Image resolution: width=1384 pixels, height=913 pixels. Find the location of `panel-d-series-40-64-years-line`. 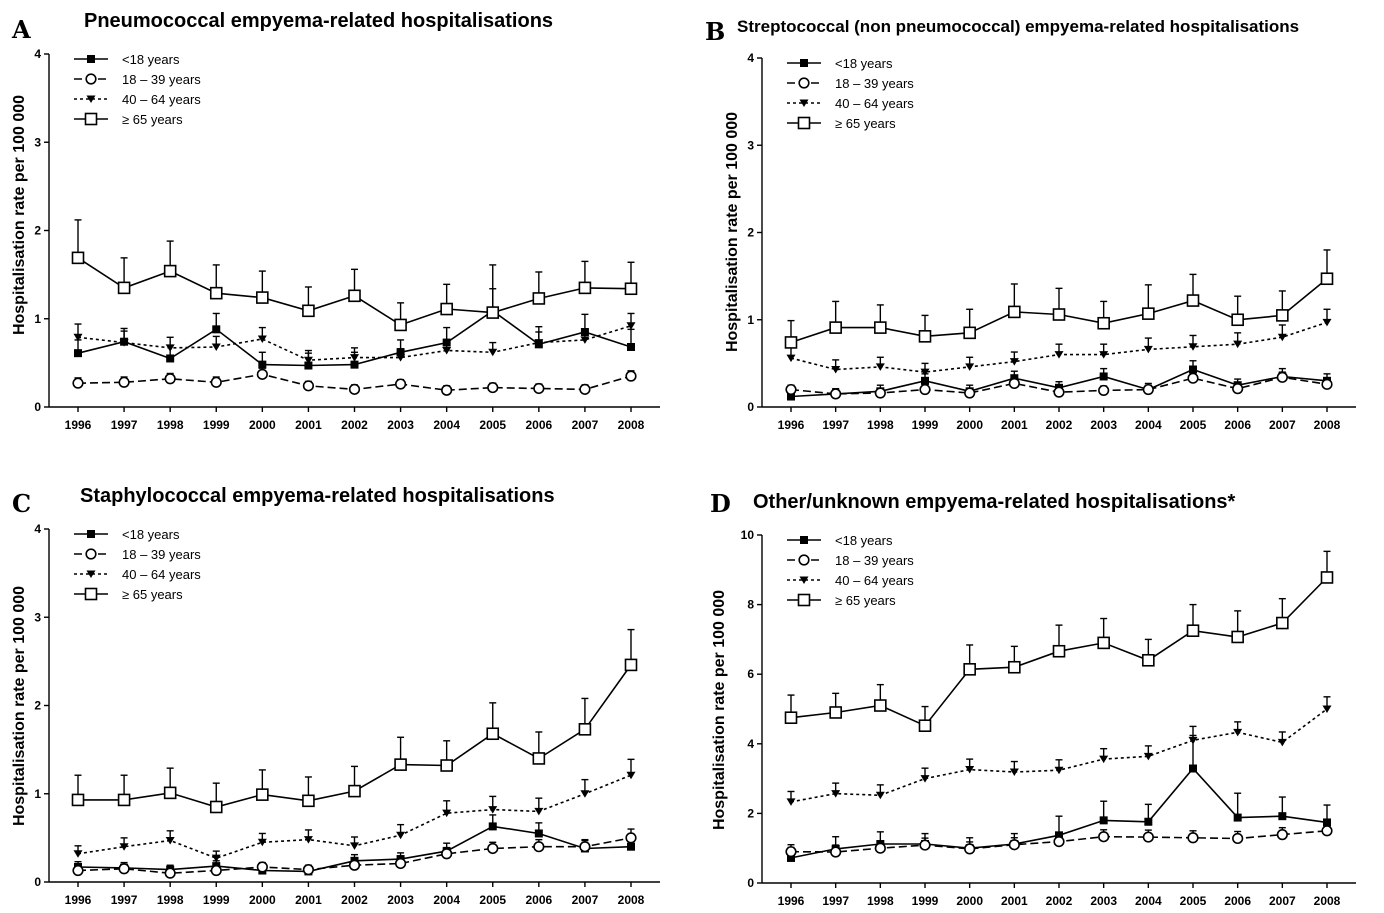

panel-d-series-40-64-years-line is located at coordinates (1059, 755).